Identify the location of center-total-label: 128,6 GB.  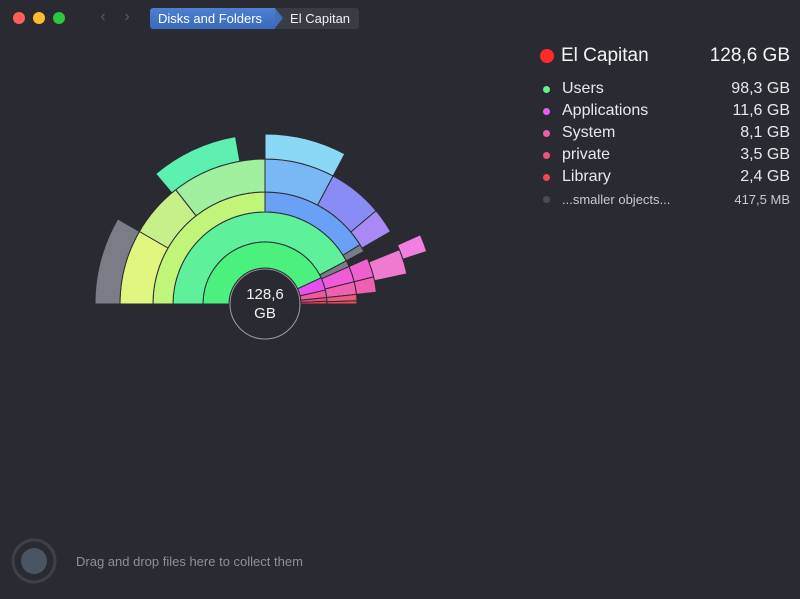
(265, 304).